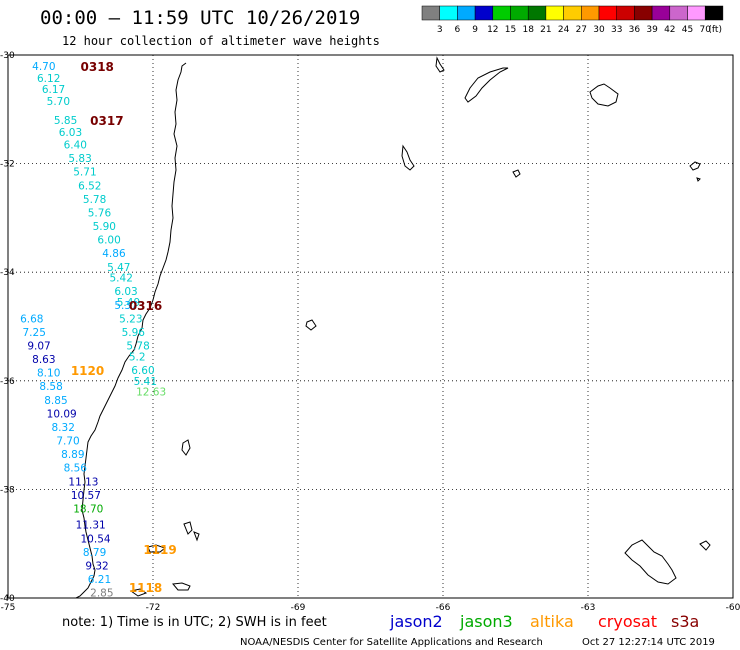  What do you see at coordinates (7, 382) in the screenshot?
I see `lat-tick-label: -36` at bounding box center [7, 382].